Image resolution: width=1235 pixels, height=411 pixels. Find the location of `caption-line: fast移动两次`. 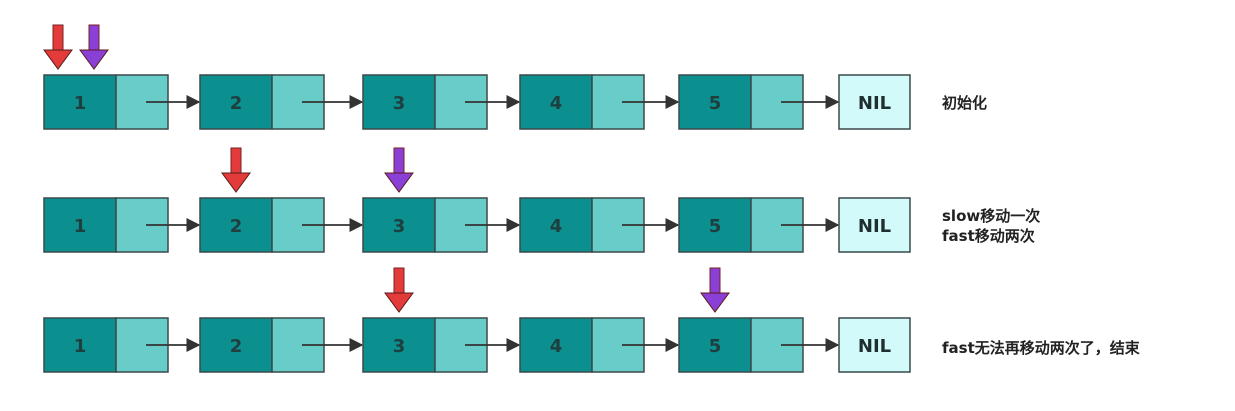

caption-line: fast移动两次 is located at coordinates (988, 236).